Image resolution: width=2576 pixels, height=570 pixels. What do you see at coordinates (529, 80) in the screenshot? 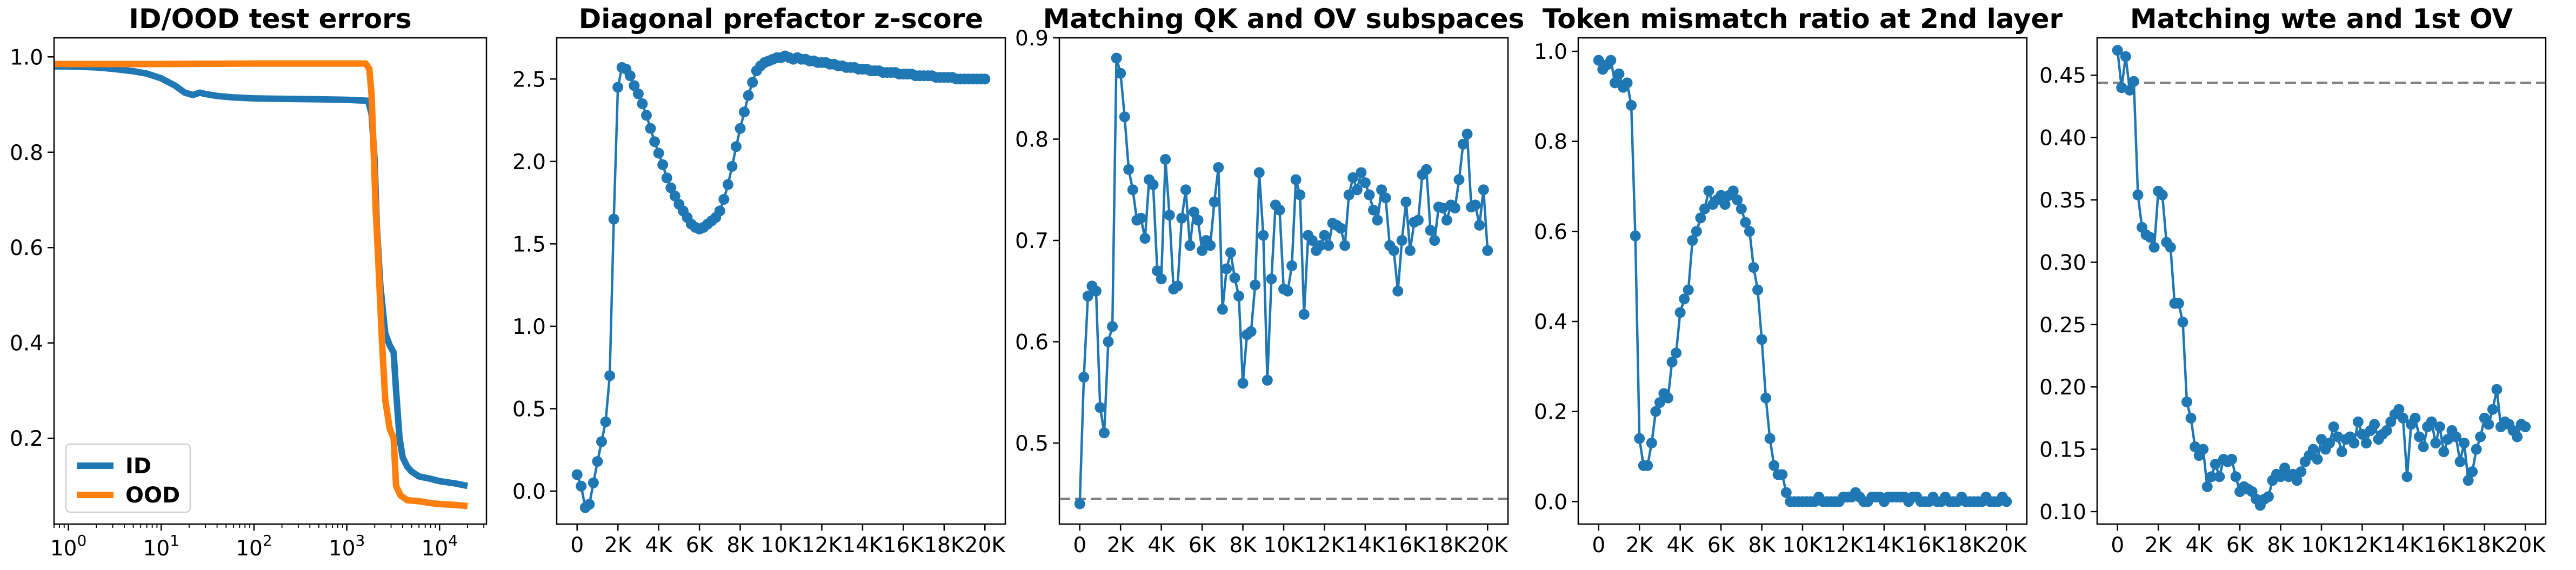
I see `y-tick-label: 2.5` at bounding box center [529, 80].